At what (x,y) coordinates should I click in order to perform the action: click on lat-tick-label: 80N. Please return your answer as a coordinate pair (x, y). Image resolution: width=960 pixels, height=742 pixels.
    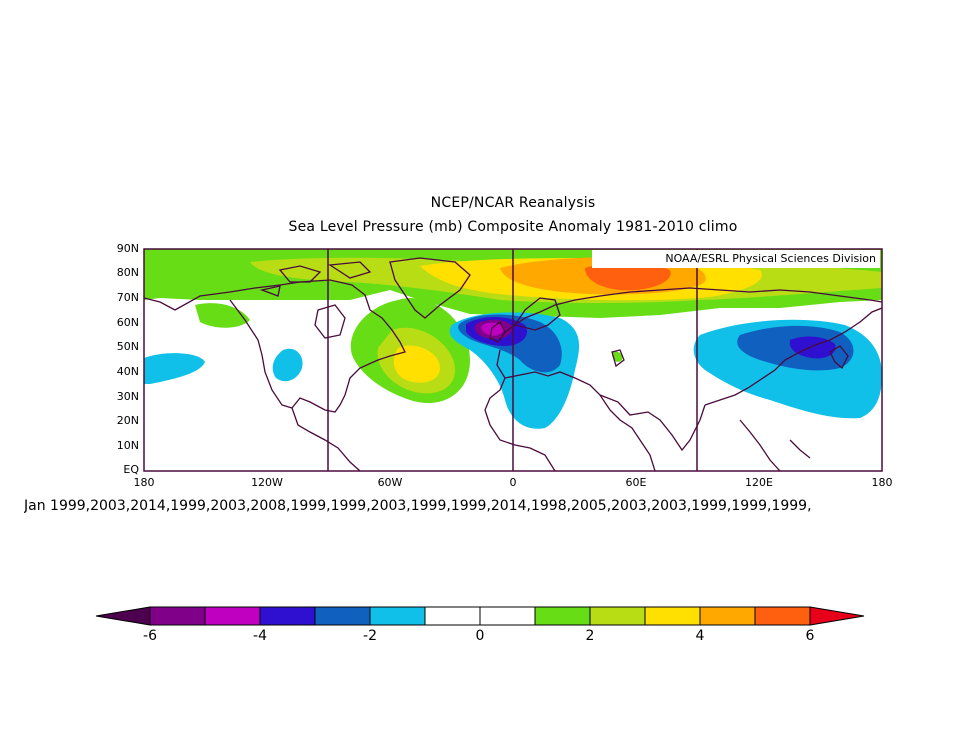
    Looking at the image, I should click on (127, 272).